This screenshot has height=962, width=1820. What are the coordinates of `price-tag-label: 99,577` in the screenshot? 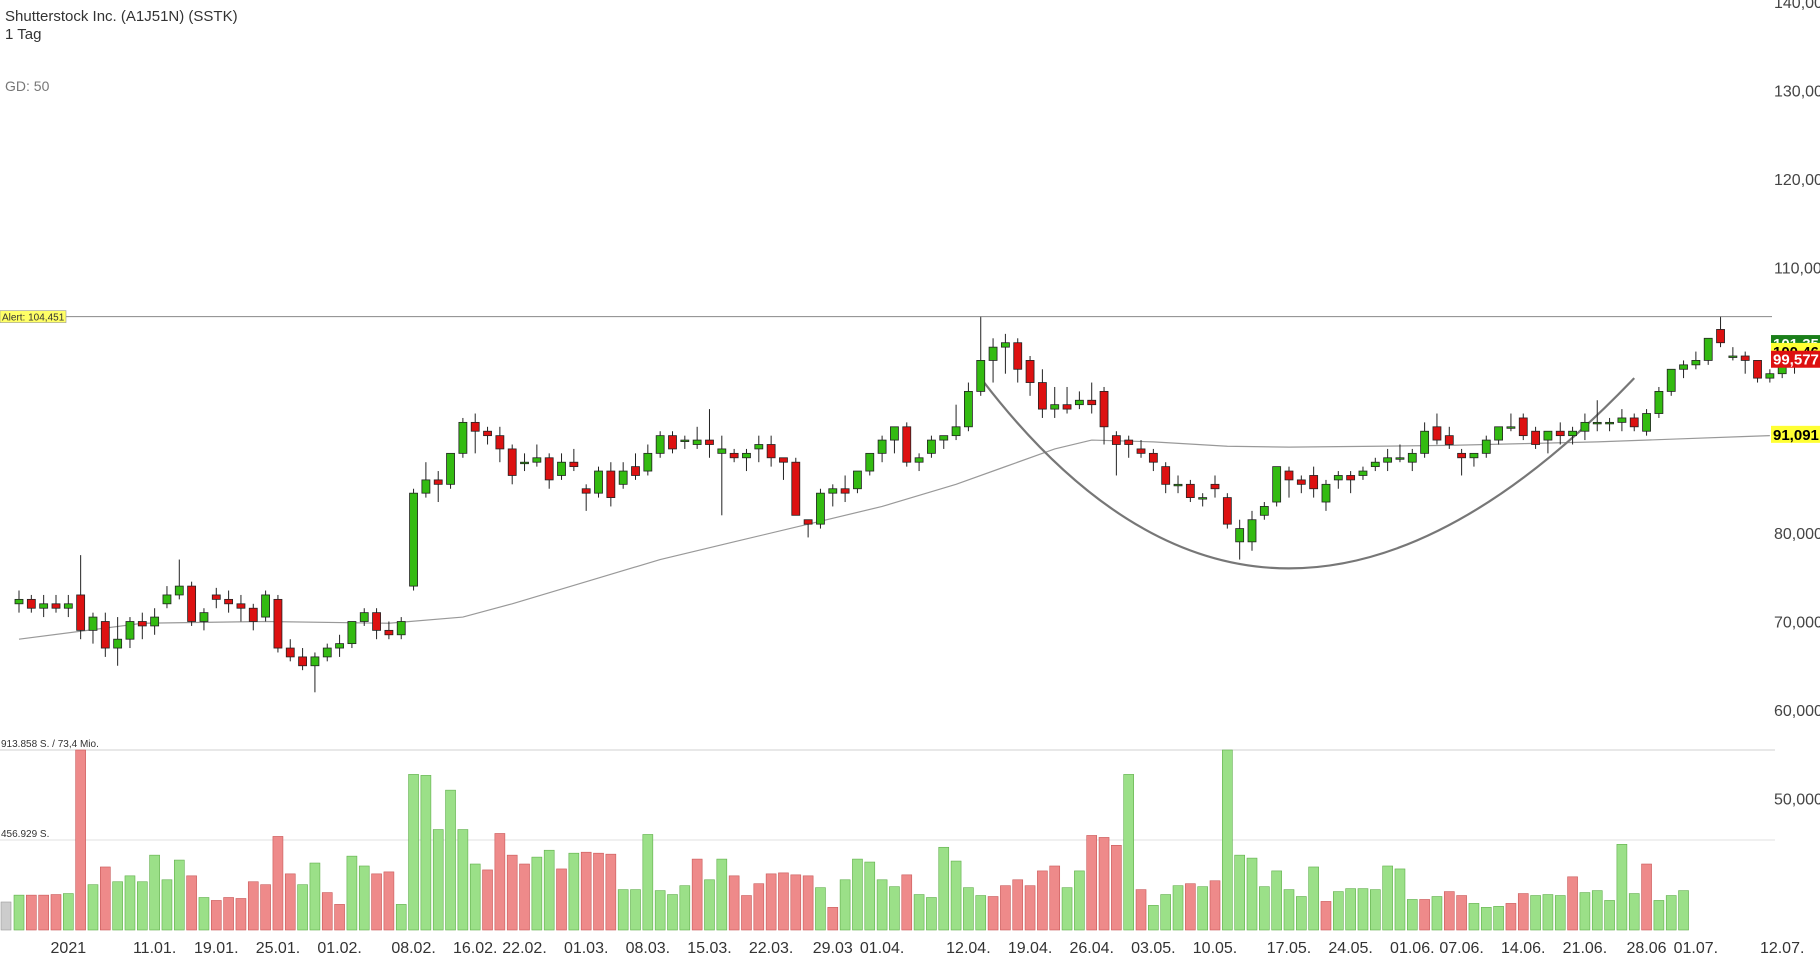 It's located at (1796, 360).